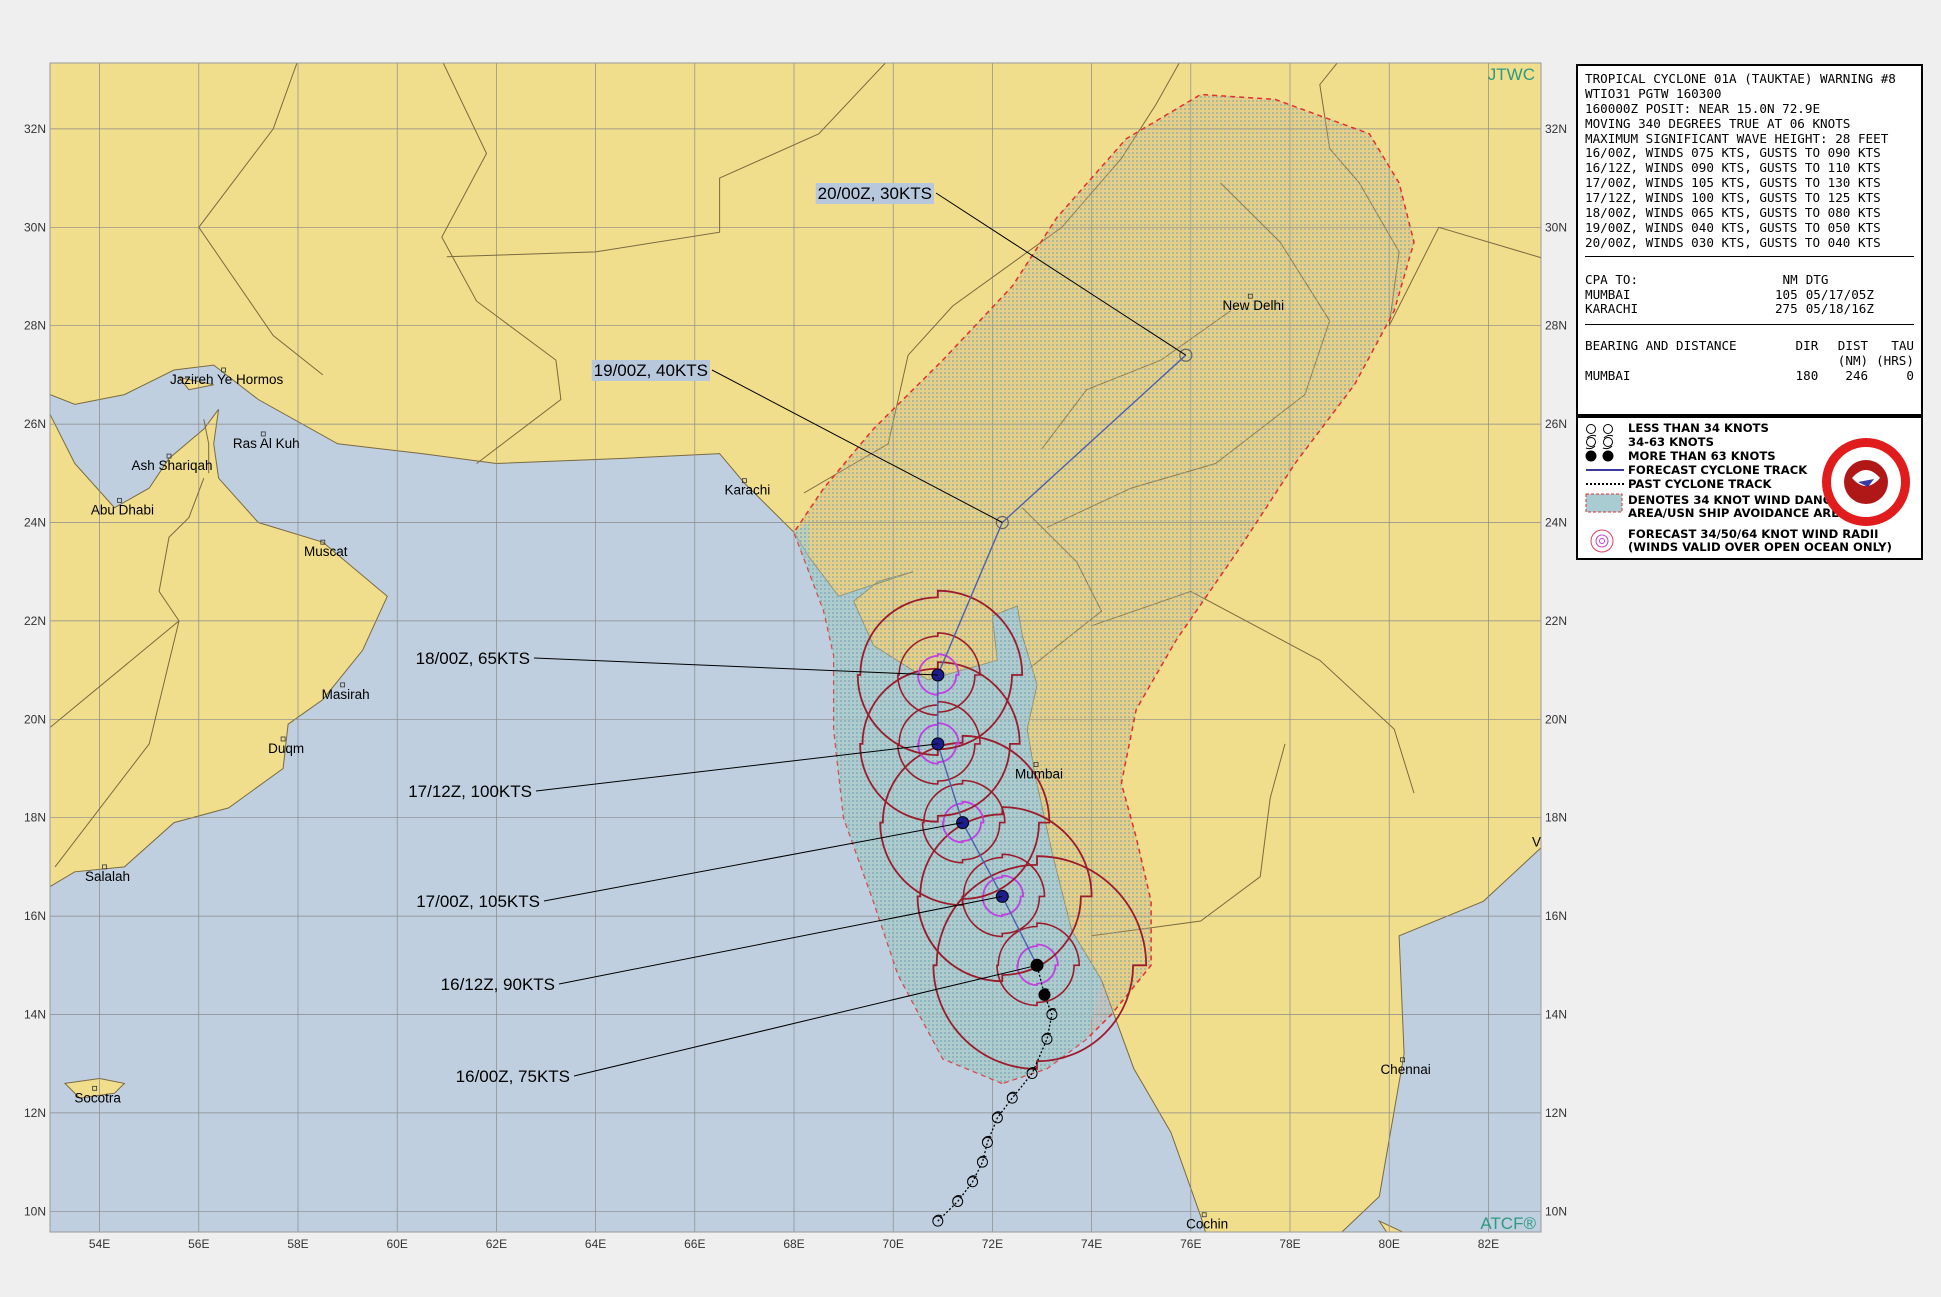 This screenshot has height=1297, width=1941. I want to click on bearing-tau: 0, so click(1910, 376).